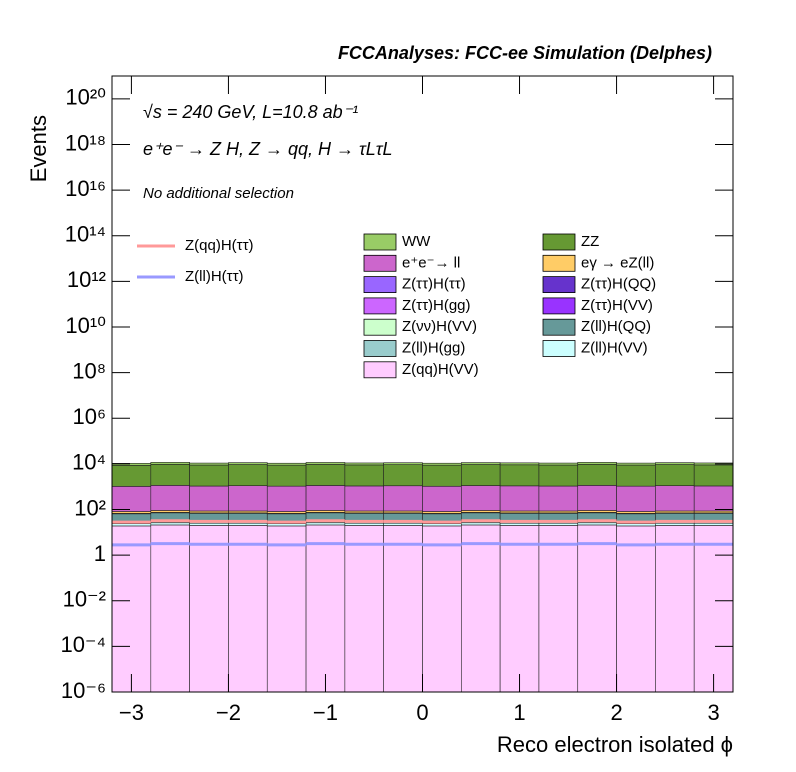  I want to click on legend-label: Z(ll)H(gg), so click(433, 347).